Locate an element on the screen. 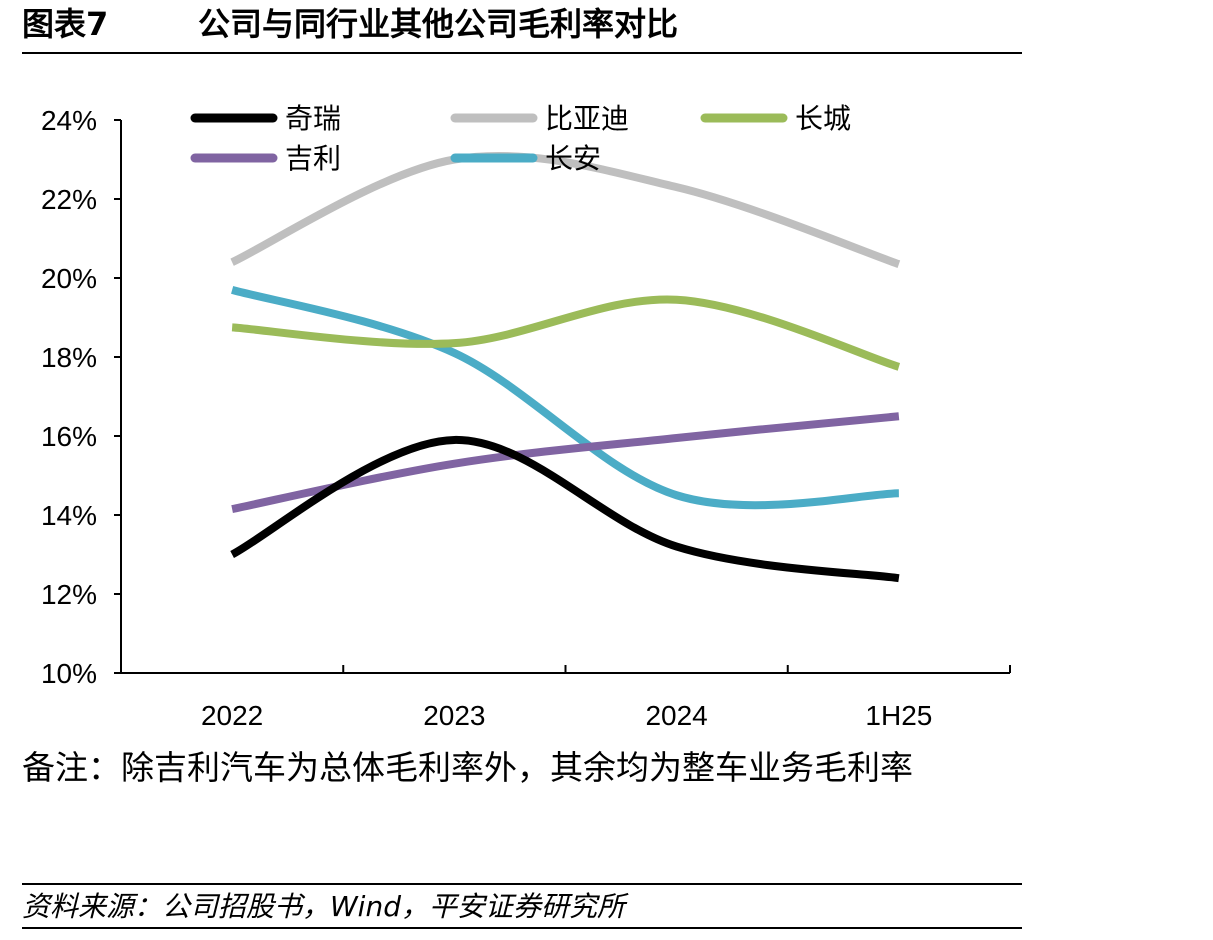 This screenshot has width=1213, height=940. y-tick-label: 22% is located at coordinates (69, 199).